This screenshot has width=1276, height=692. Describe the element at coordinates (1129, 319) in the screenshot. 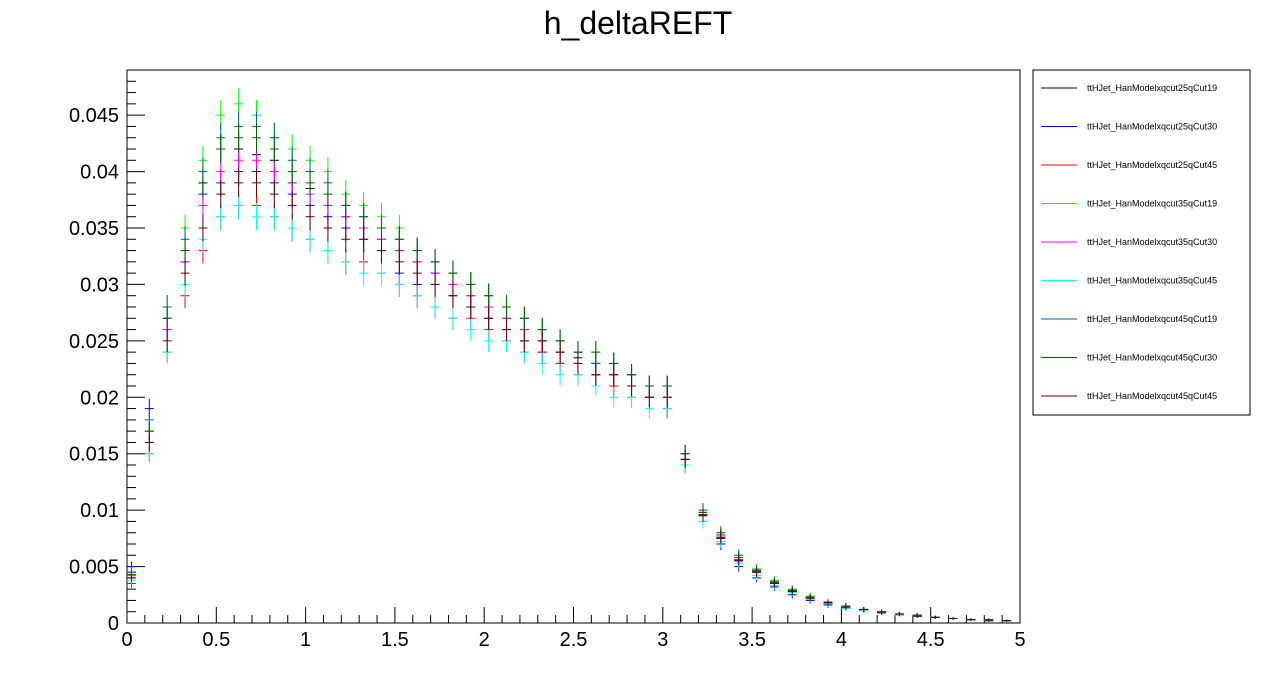

I see `legend-entry: ttHJet_HanModelxqcut45qCut19` at that location.